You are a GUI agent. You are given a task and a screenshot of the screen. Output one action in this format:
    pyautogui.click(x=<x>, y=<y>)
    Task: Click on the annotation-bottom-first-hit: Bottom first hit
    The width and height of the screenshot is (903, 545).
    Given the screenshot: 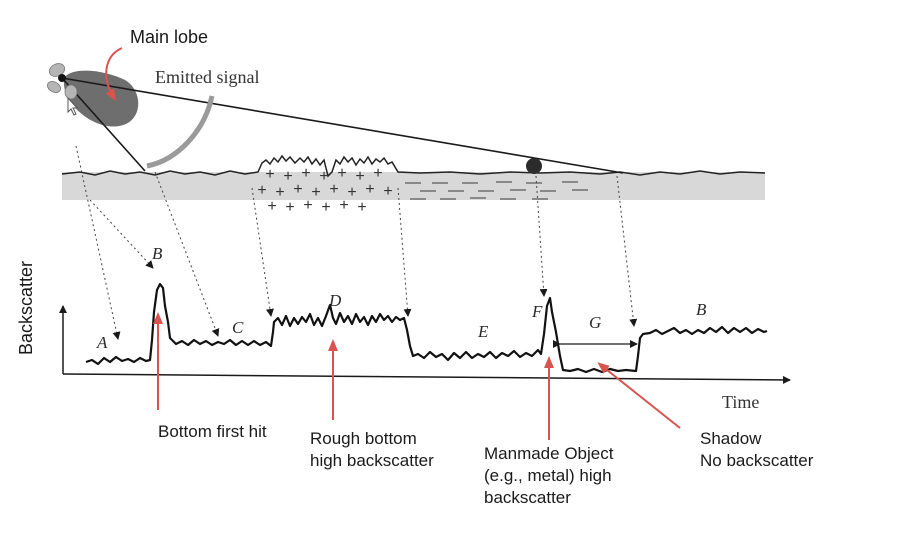 What is the action you would take?
    pyautogui.click(x=212, y=431)
    